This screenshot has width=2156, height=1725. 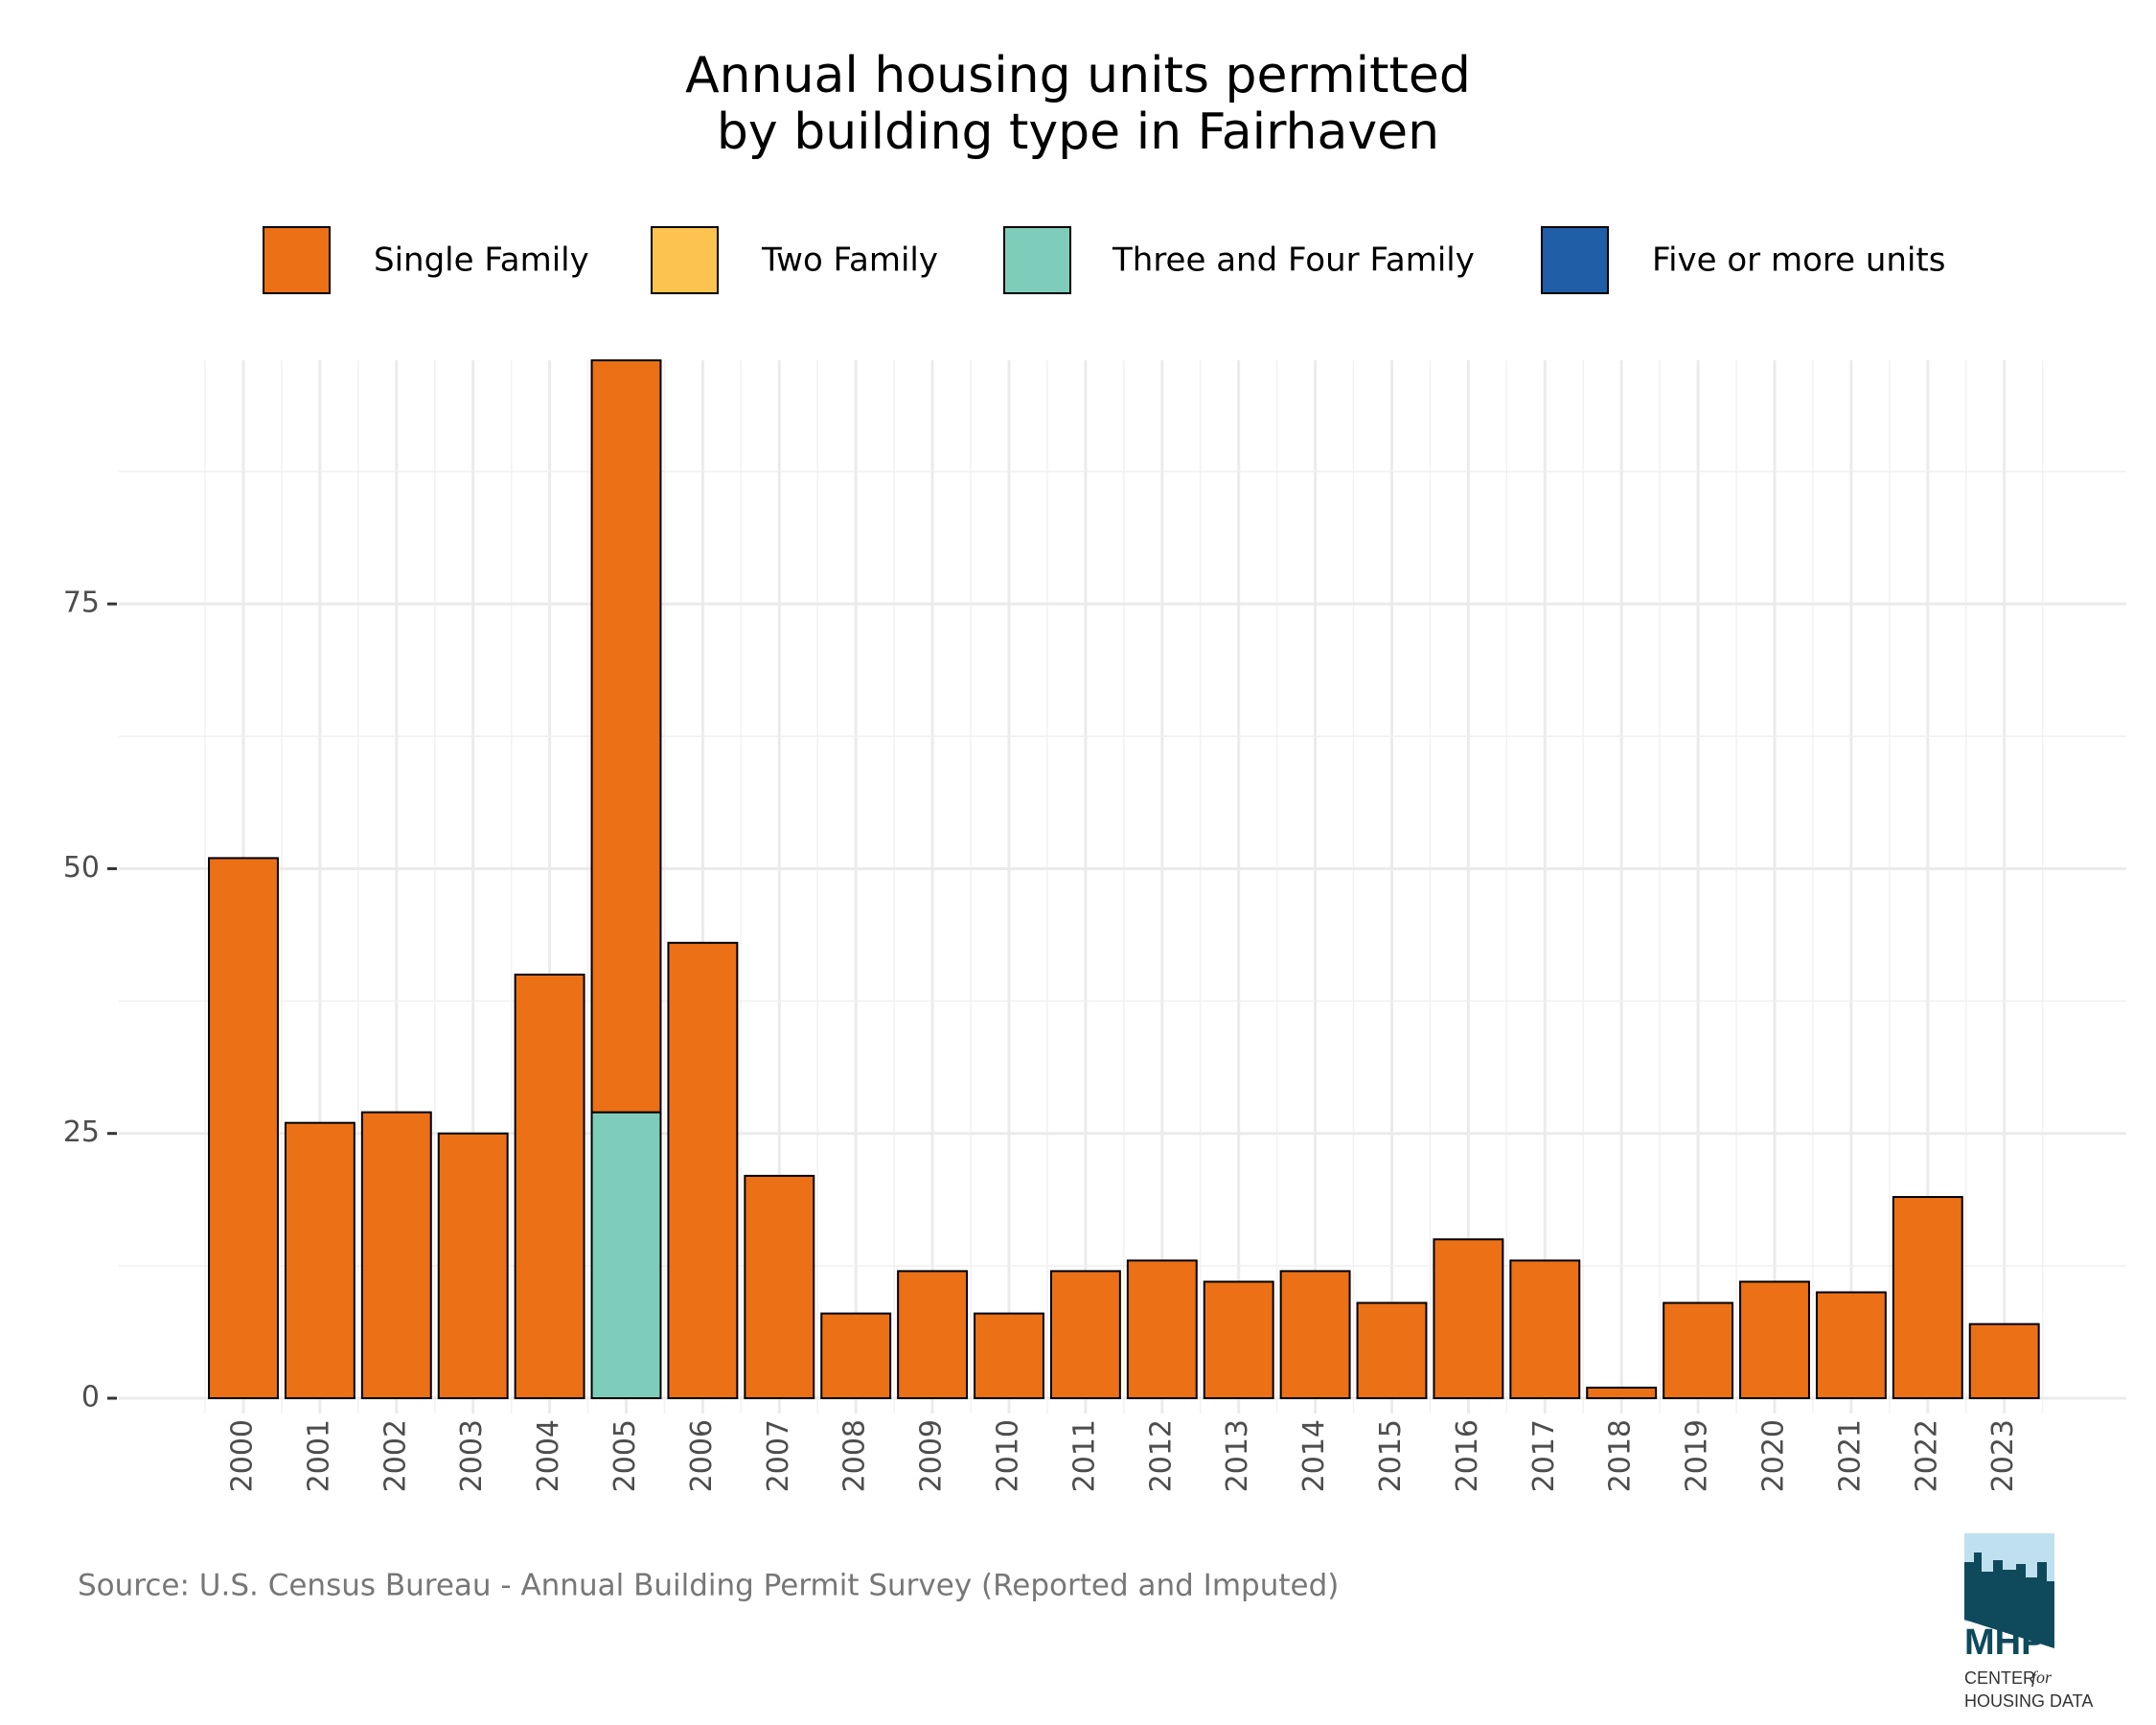 I want to click on chart-title: Annual housing units permitted, so click(x=1078, y=75).